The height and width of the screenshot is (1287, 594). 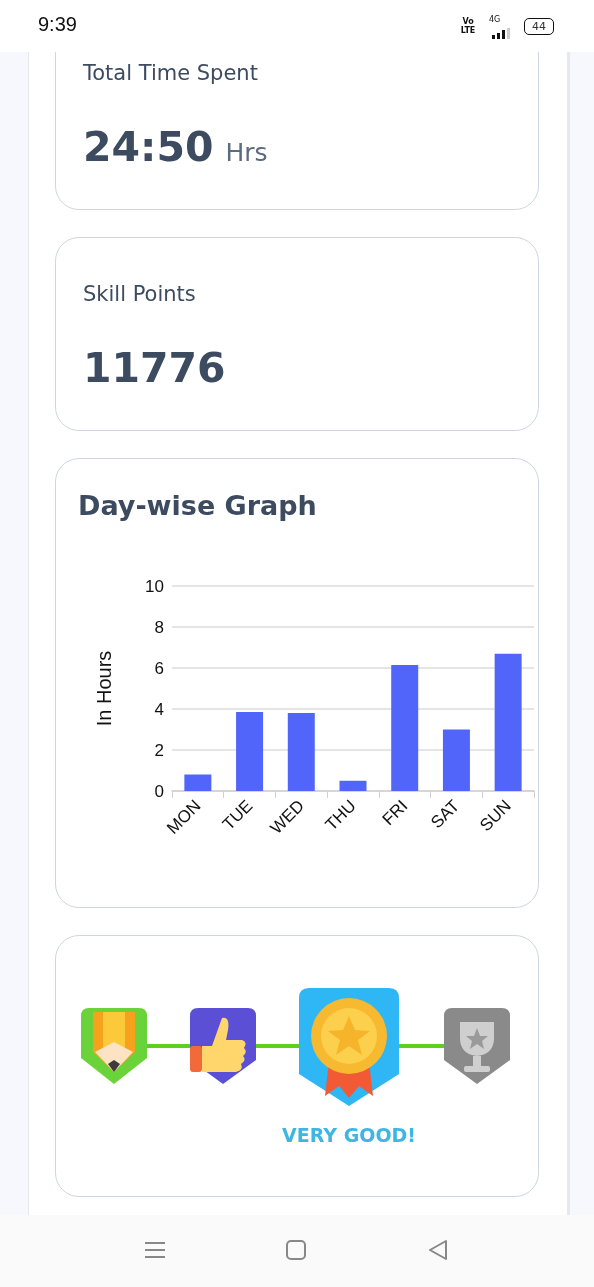 I want to click on text: Skill Points, so click(x=139, y=294).